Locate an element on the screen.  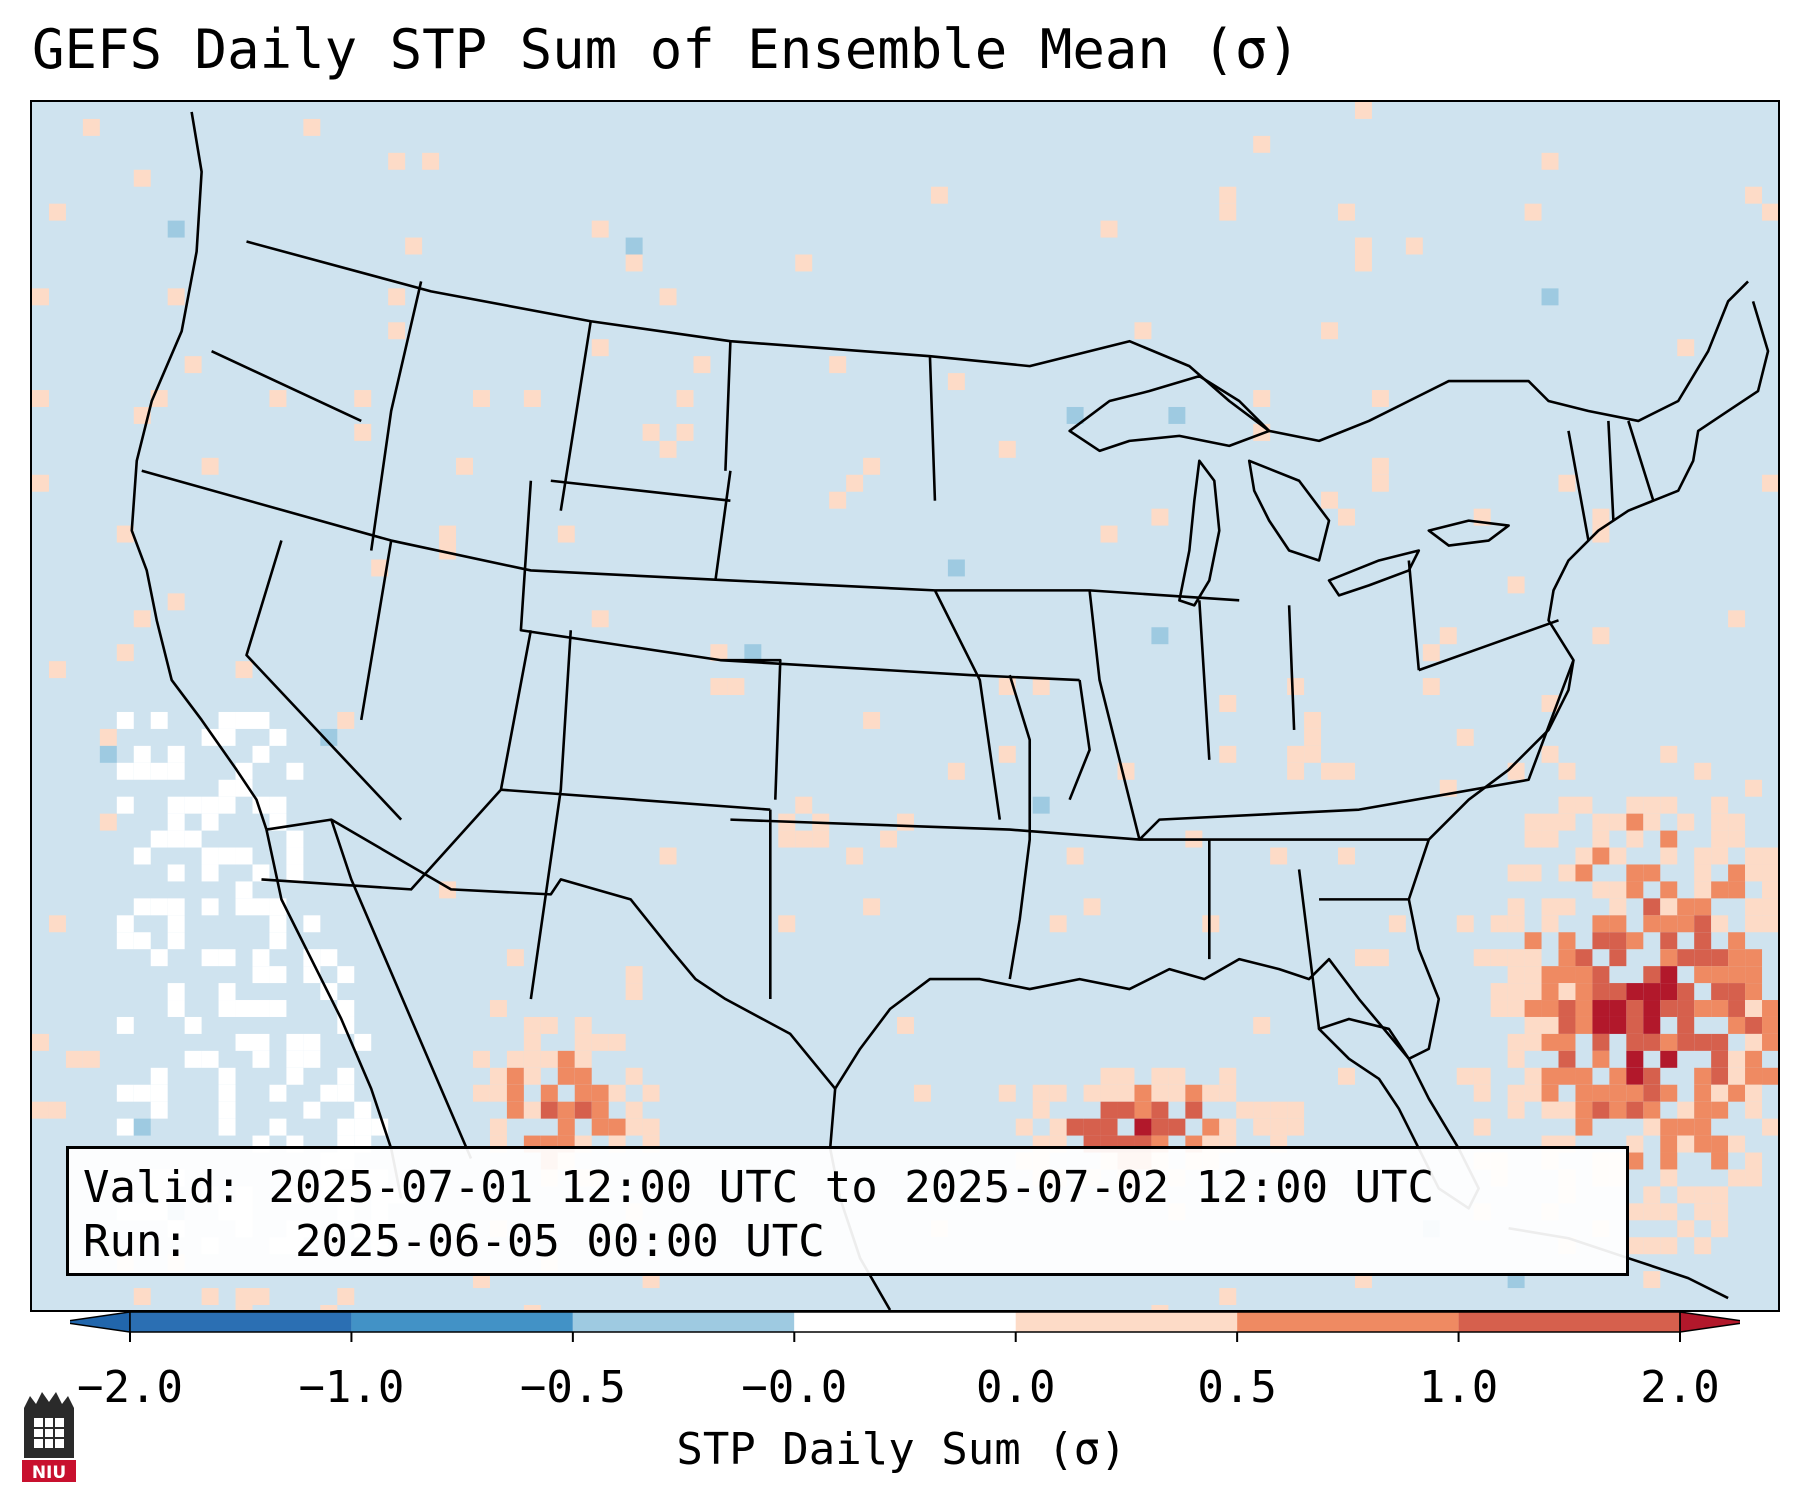
run-label: Run: is located at coordinates (136, 1241).